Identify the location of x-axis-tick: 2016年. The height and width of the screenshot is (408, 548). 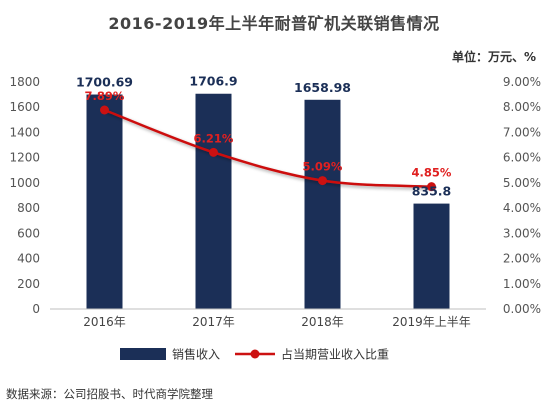
(104, 322).